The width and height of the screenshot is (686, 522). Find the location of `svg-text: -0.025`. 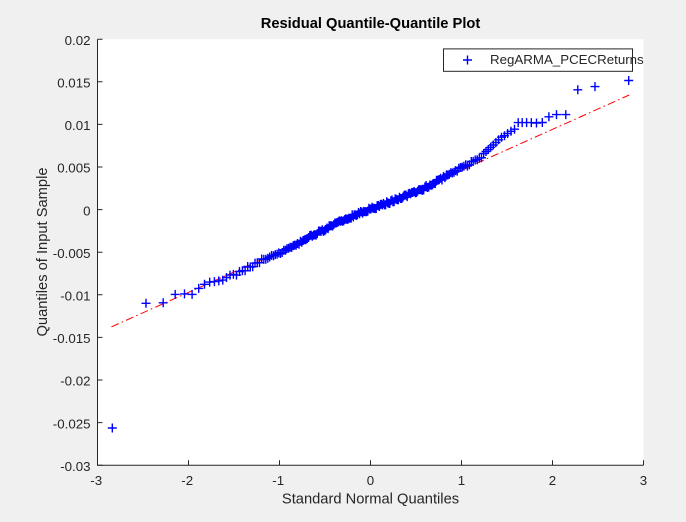

svg-text: -0.025 is located at coordinates (72, 423).